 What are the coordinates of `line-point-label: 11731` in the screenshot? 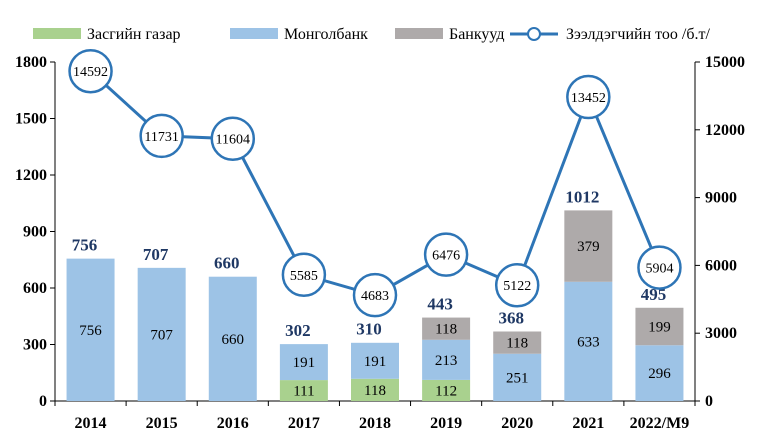 It's located at (161, 137).